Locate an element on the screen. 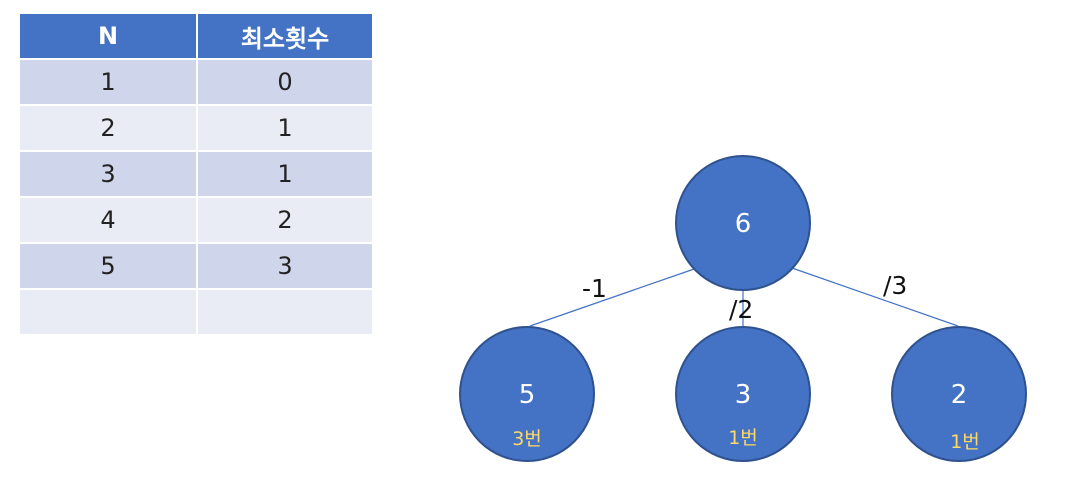 This screenshot has width=1091, height=491. node-value: 2 is located at coordinates (959, 395).